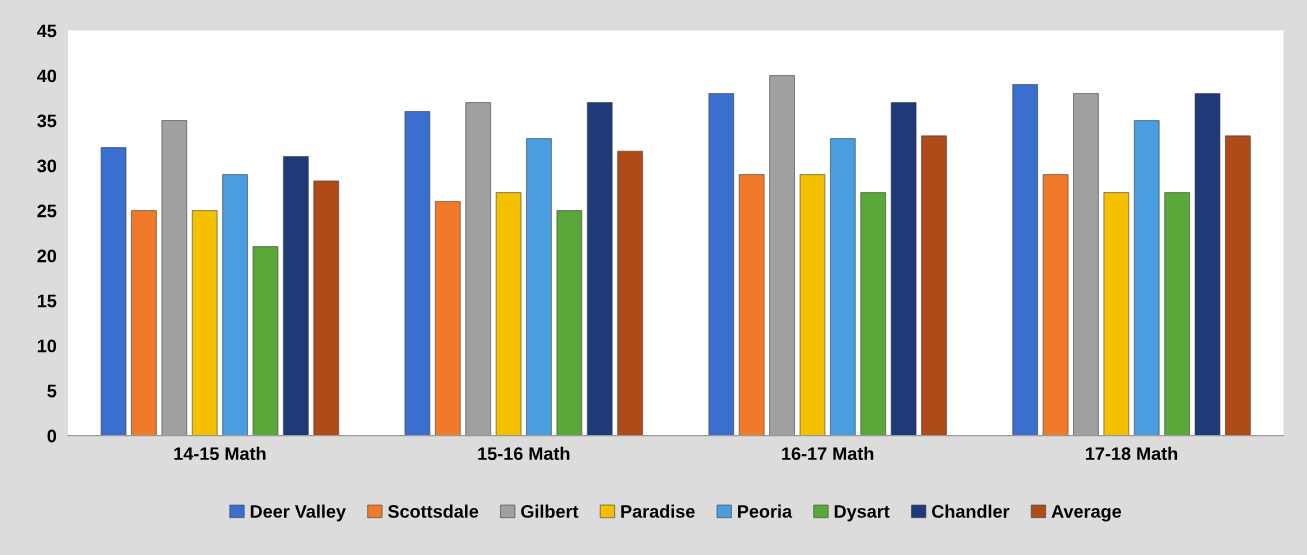 The height and width of the screenshot is (555, 1307). Describe the element at coordinates (862, 513) in the screenshot. I see `legend-label: Dysart` at that location.